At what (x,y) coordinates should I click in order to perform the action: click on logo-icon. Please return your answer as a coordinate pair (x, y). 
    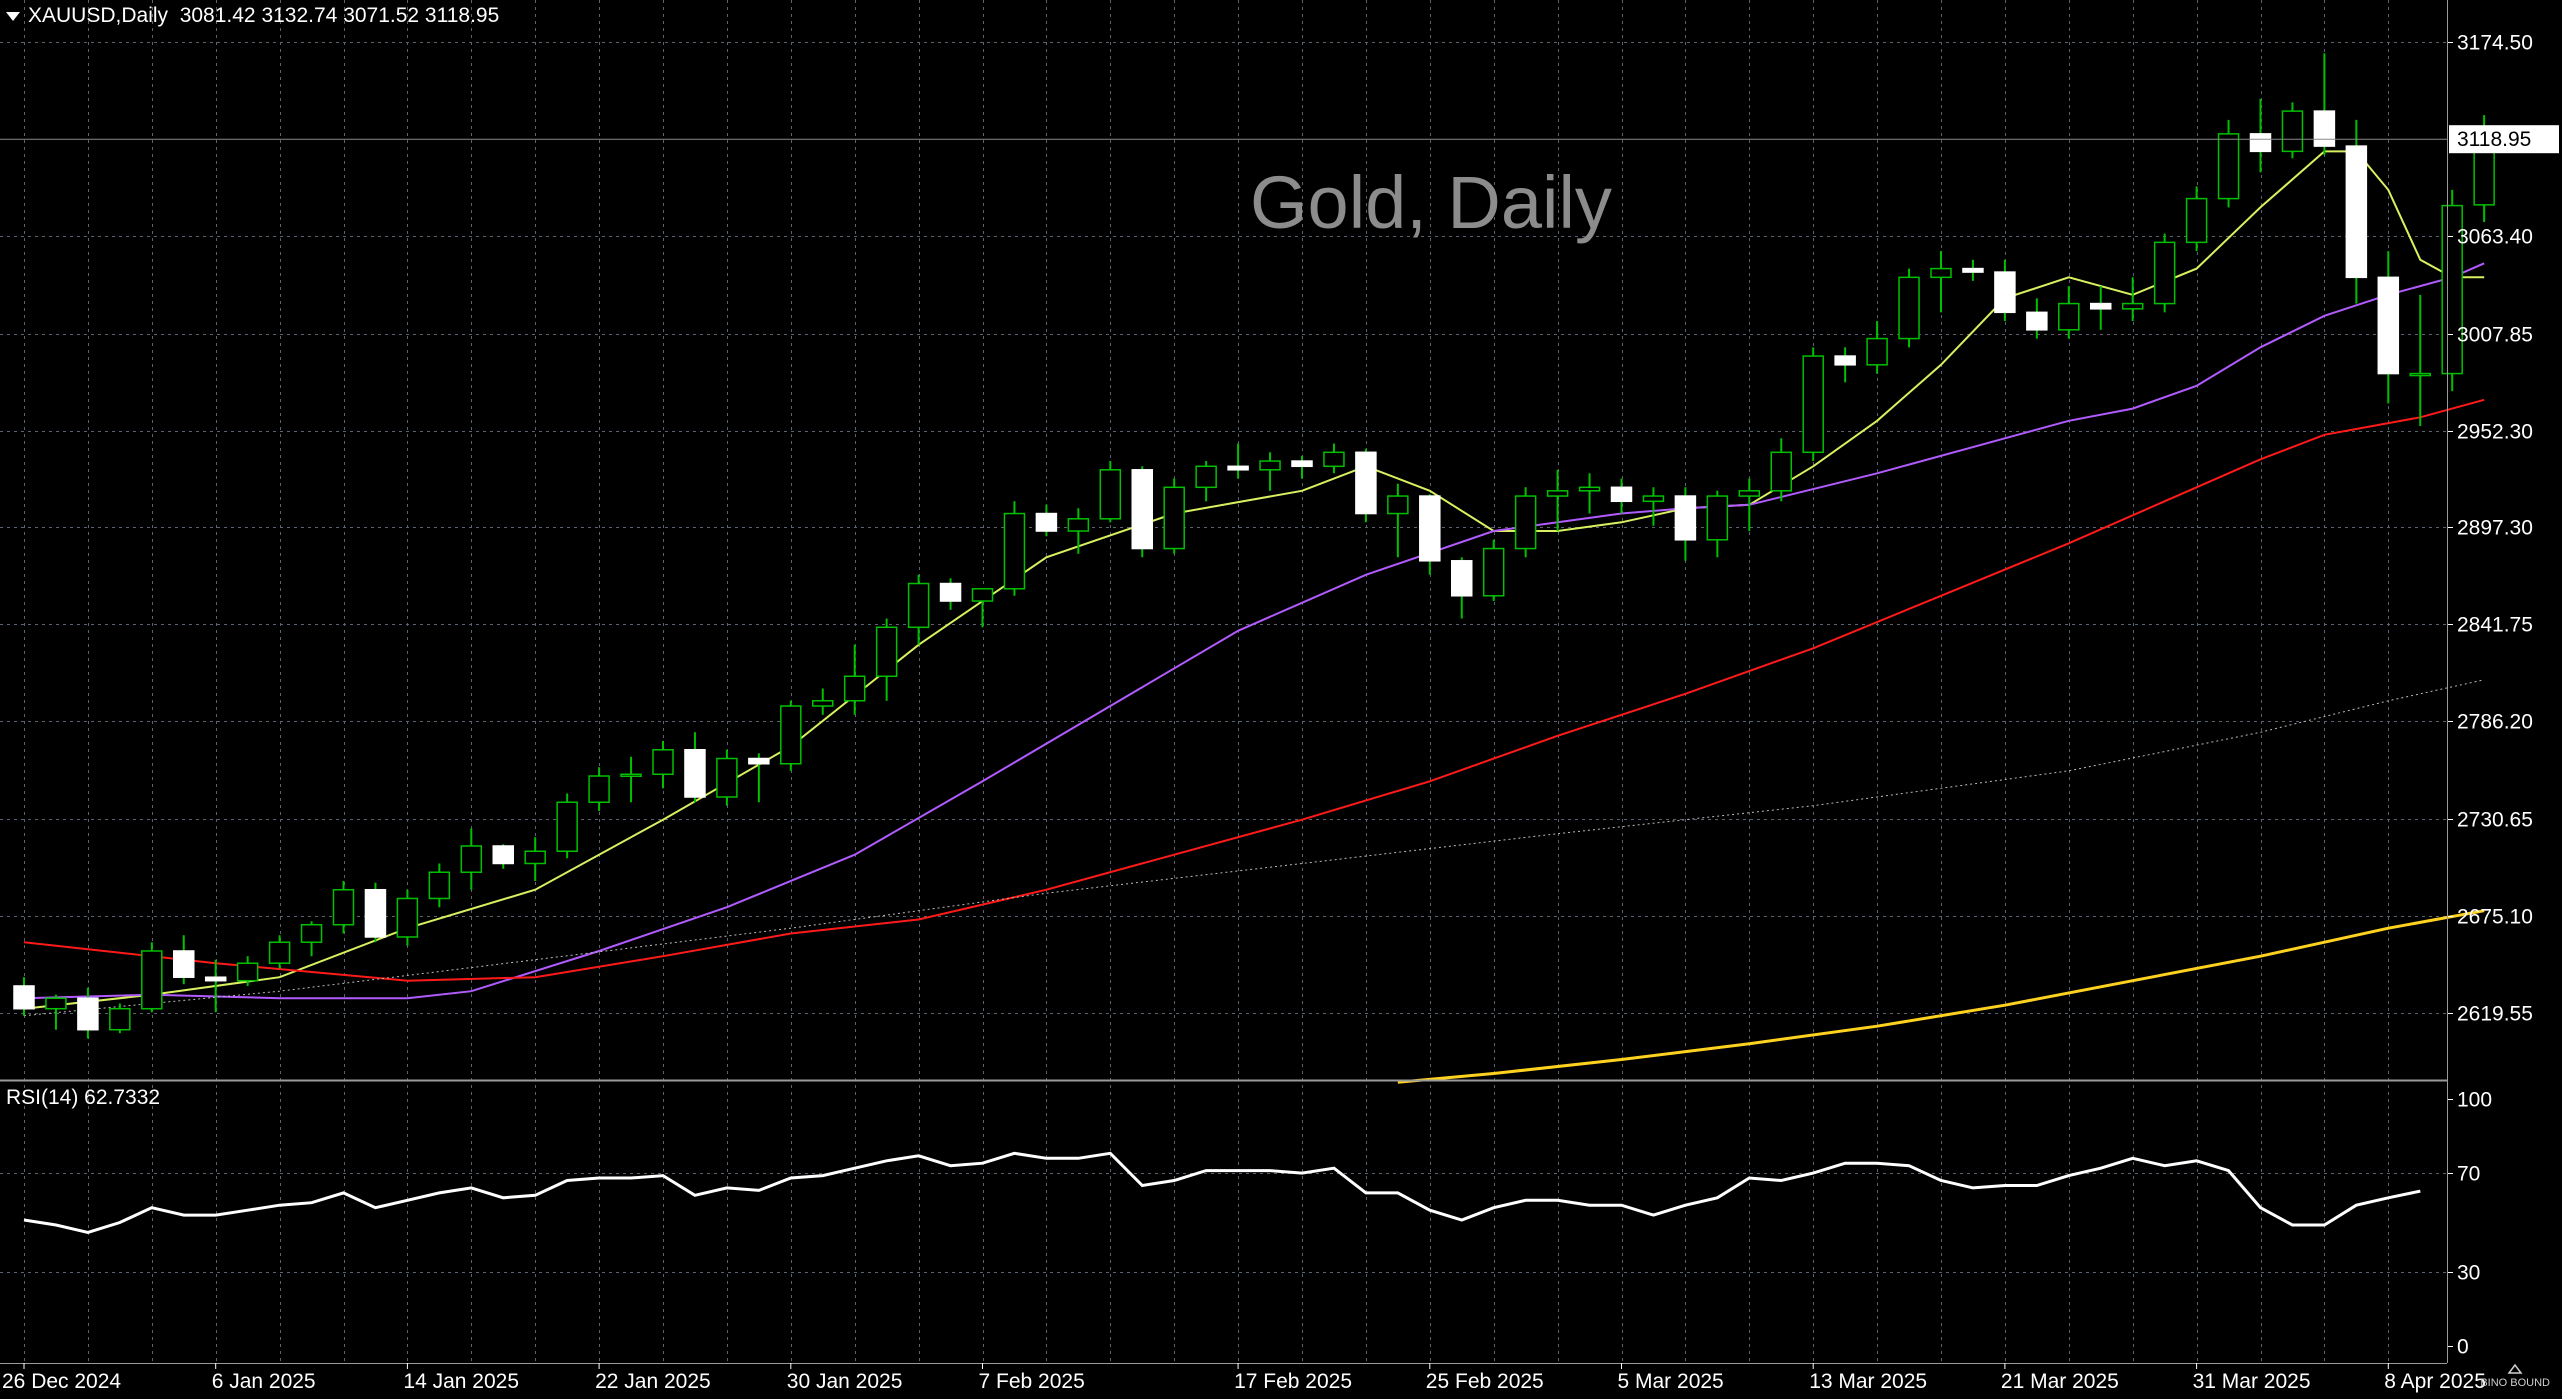
    Looking at the image, I should click on (2515, 1368).